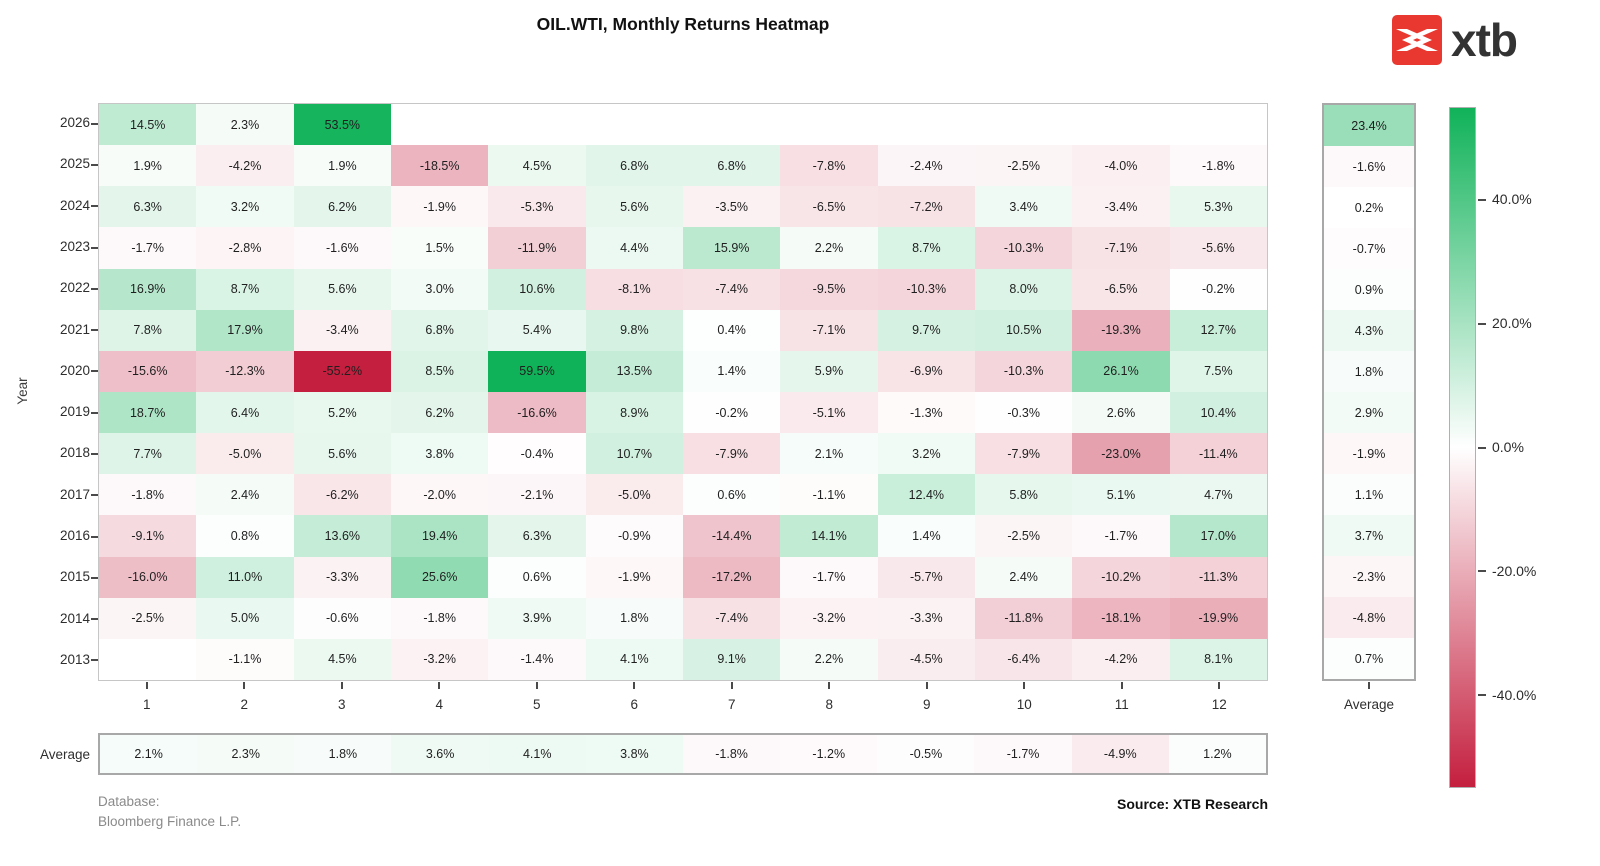 This screenshot has height=866, width=1600. What do you see at coordinates (1217, 754) in the screenshot?
I see `month-average-cell: 1.2%` at bounding box center [1217, 754].